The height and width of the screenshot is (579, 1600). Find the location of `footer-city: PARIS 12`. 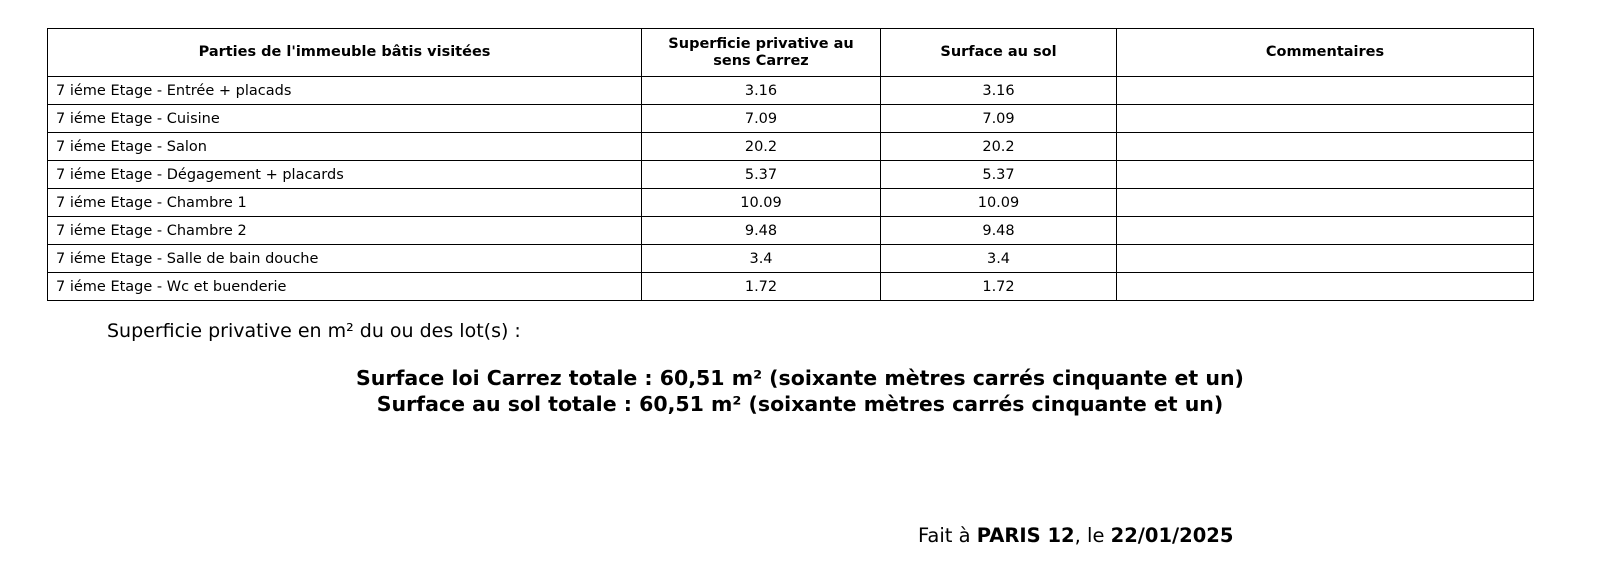

footer-city: PARIS 12 is located at coordinates (1025, 535).